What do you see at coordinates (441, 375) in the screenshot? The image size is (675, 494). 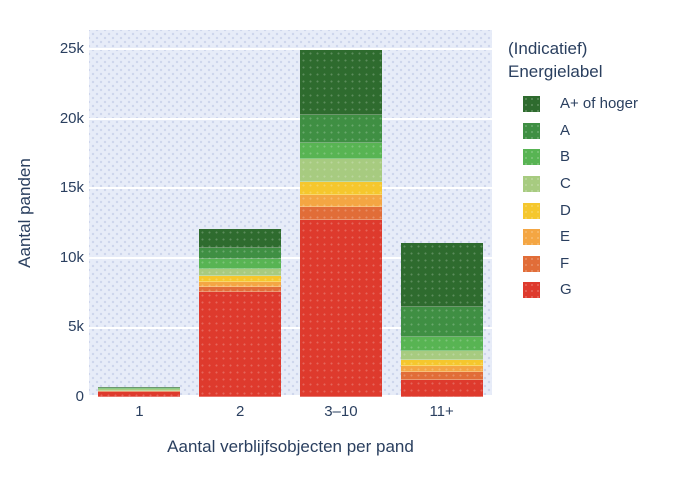 I see `bar-11-segment-f` at bounding box center [441, 375].